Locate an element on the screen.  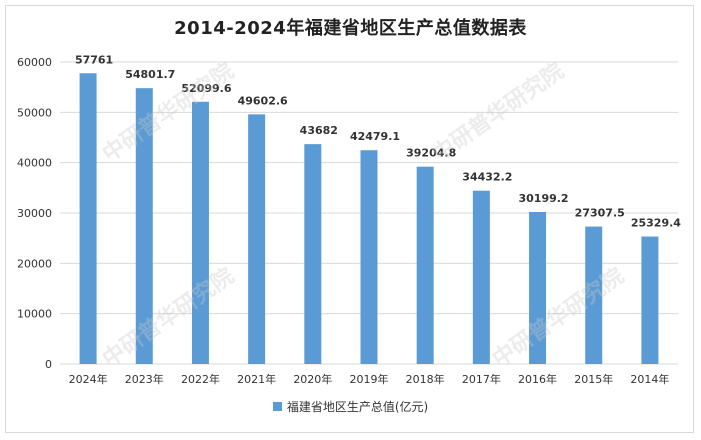
y-tick-label: 40000 is located at coordinates (34, 163).